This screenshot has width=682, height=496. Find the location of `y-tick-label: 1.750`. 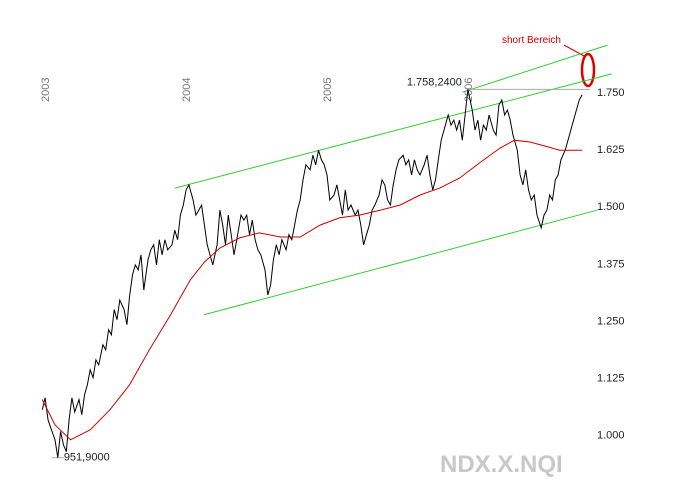

y-tick-label: 1.750 is located at coordinates (611, 93).